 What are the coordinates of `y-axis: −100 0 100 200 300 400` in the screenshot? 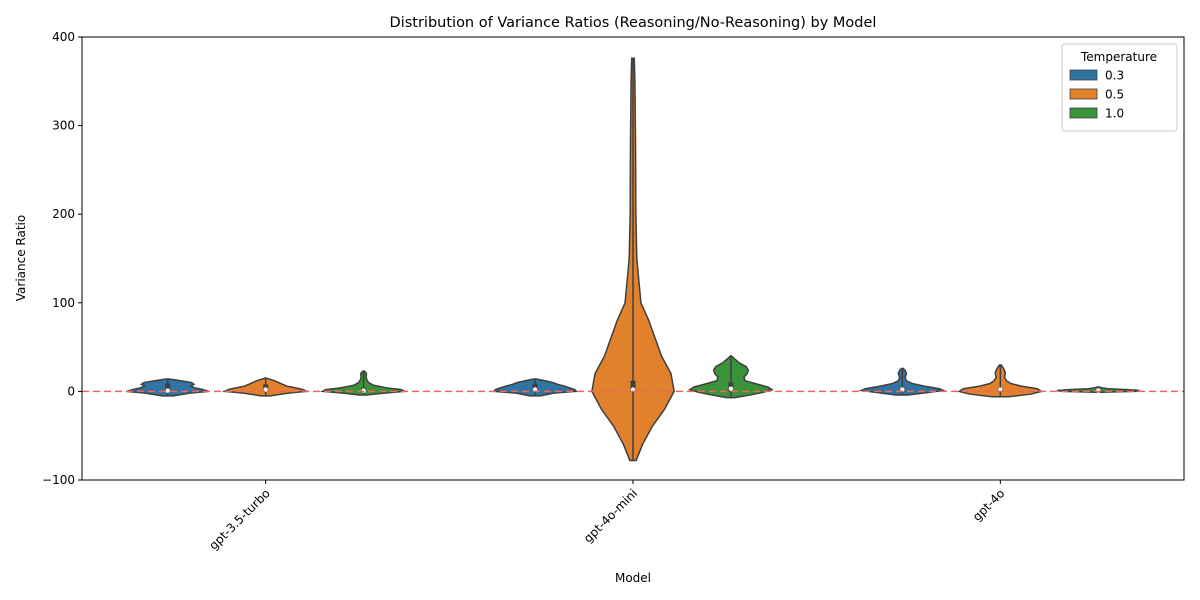 It's located at (62, 258).